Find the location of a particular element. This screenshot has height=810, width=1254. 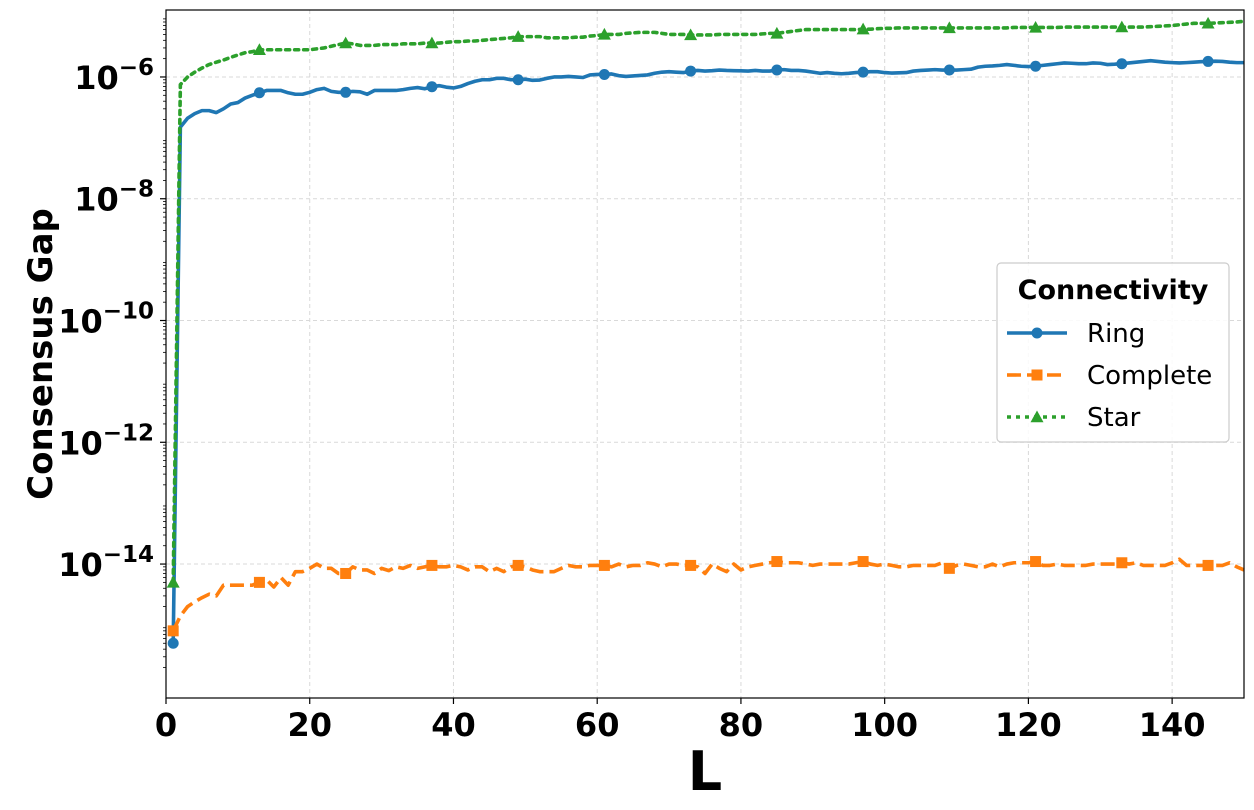

x-tick-label: 140 is located at coordinates (1172, 725).